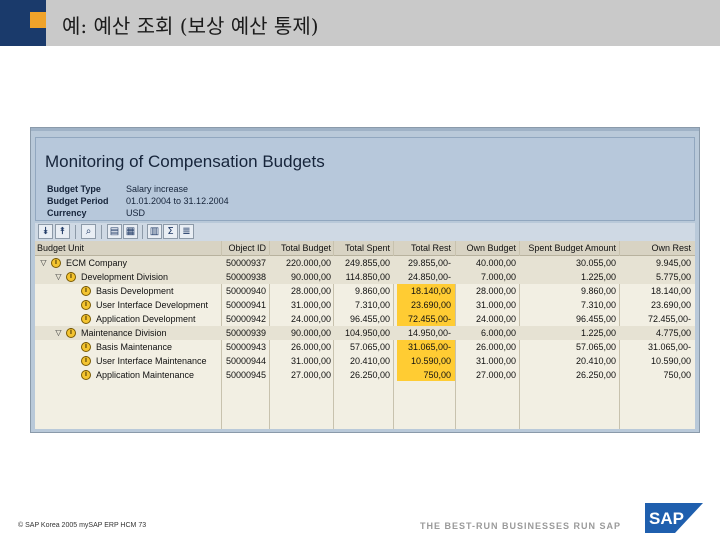 The height and width of the screenshot is (540, 720). What do you see at coordinates (170, 231) in the screenshot?
I see `total-icon: Σ` at bounding box center [170, 231].